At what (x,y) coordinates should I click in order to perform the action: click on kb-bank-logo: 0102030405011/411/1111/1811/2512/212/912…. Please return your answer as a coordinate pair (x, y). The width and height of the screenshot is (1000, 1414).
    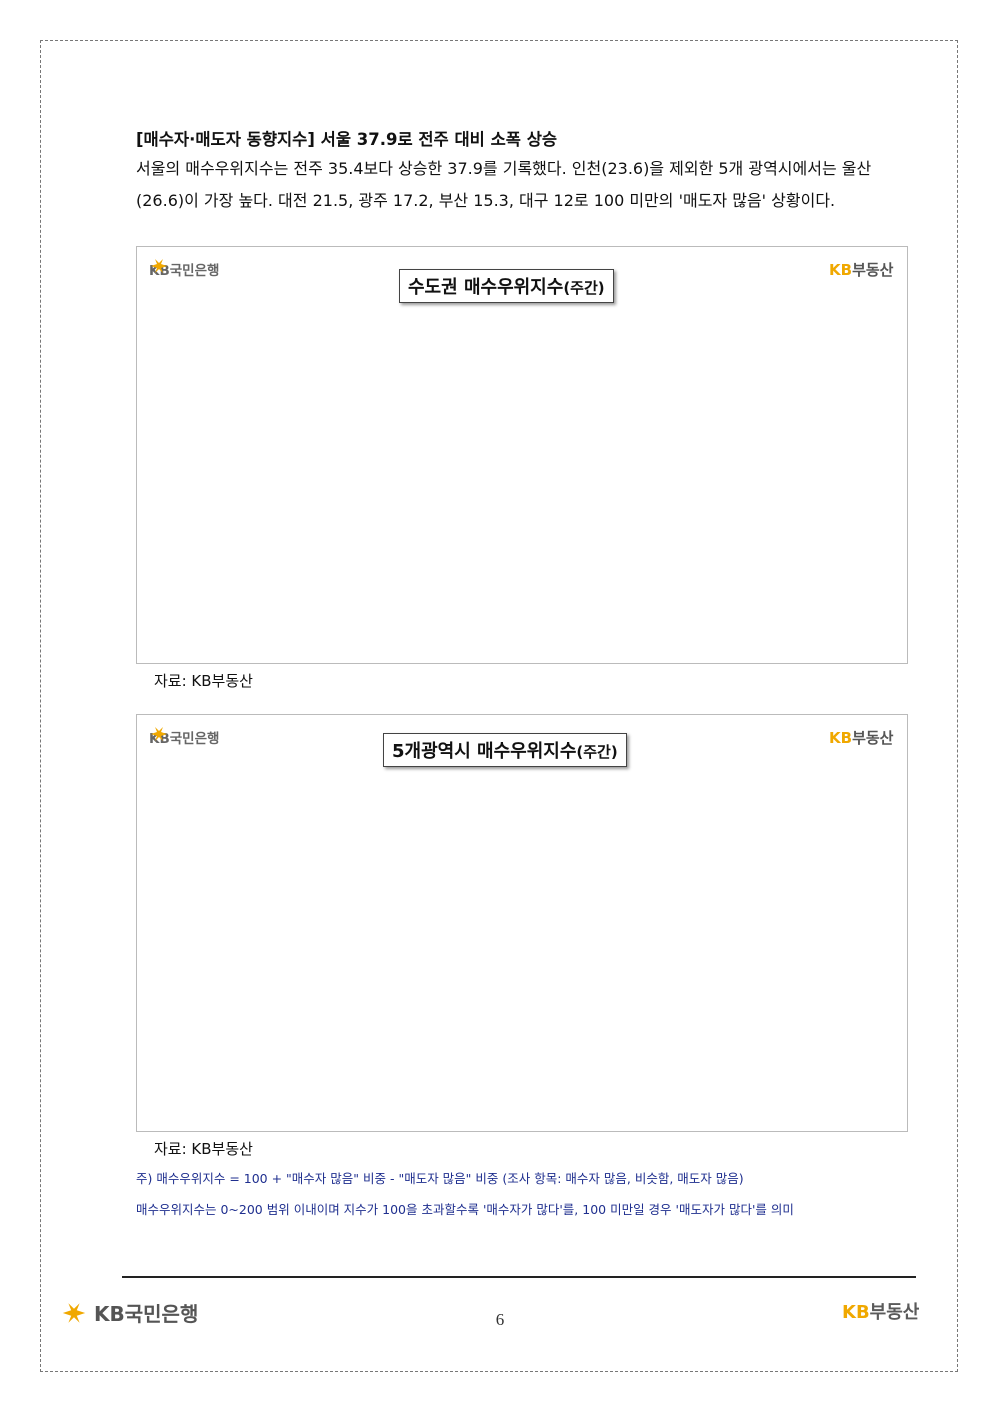
    Looking at the image, I should click on (184, 737).